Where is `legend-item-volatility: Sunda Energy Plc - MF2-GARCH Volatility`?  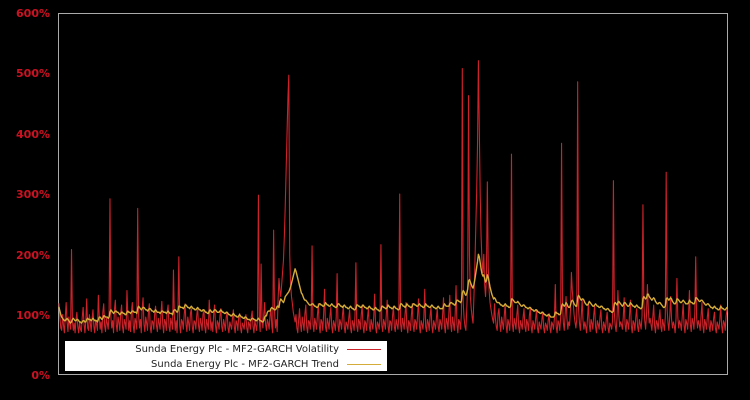
legend-item-volatility: Sunda Energy Plc - MF2-GARCH Volatility is located at coordinates (226, 349).